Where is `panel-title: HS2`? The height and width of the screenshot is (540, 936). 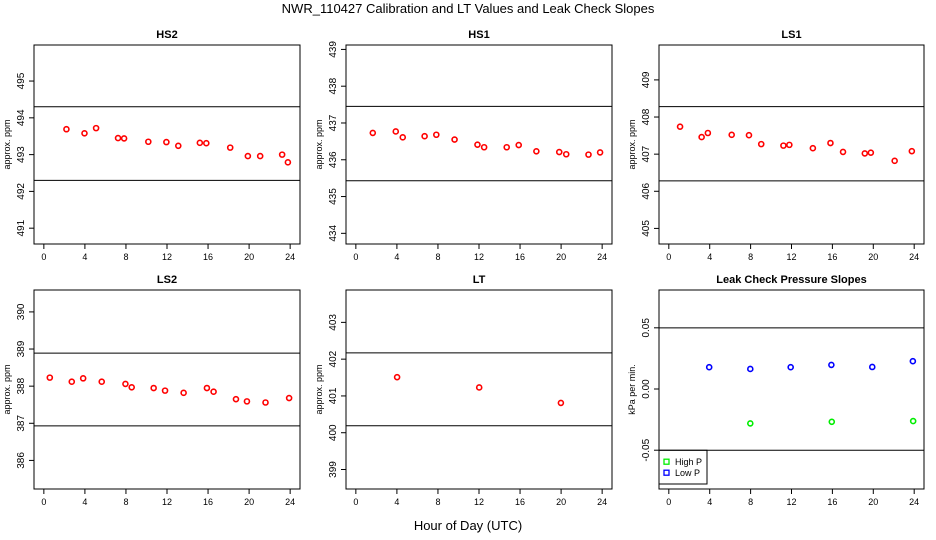 panel-title: HS2 is located at coordinates (166, 35).